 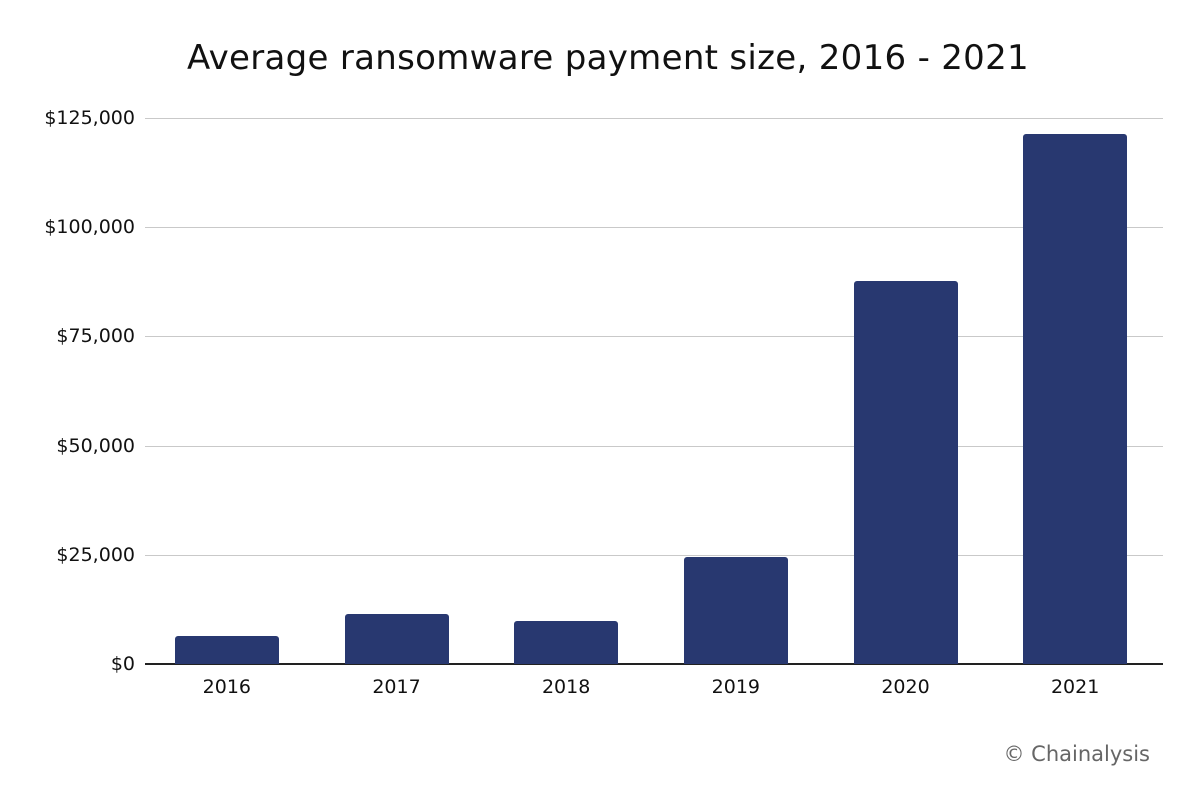 I want to click on x-tick-label: 2019, so click(x=735, y=687).